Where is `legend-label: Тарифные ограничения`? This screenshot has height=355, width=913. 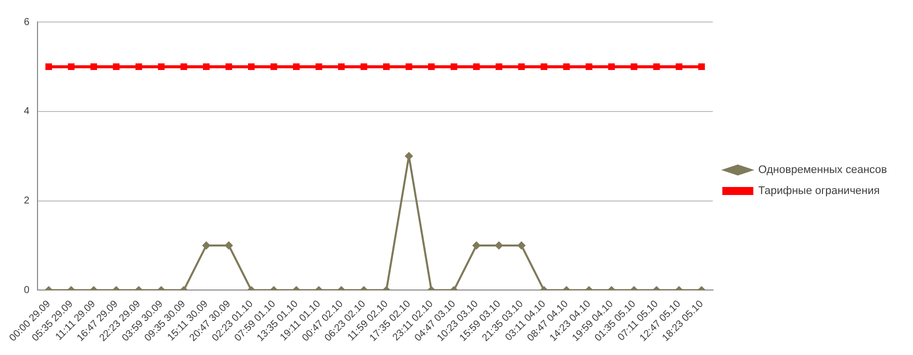
legend-label: Тарифные ограничения is located at coordinates (819, 191).